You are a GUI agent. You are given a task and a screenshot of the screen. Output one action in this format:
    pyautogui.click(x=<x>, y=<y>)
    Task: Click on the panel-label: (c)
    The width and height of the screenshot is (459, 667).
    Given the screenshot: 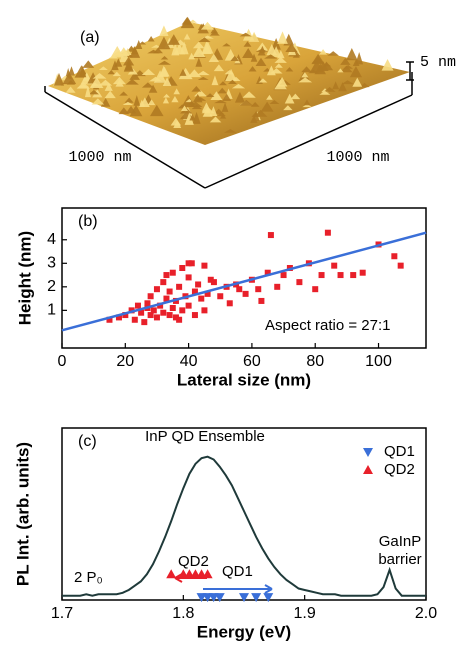 What is the action you would take?
    pyautogui.click(x=87, y=441)
    